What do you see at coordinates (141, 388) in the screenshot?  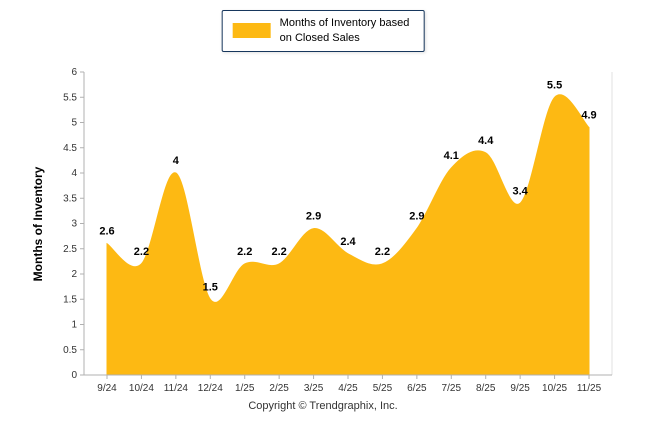 I see `x-tick-label: 10/24` at bounding box center [141, 388].